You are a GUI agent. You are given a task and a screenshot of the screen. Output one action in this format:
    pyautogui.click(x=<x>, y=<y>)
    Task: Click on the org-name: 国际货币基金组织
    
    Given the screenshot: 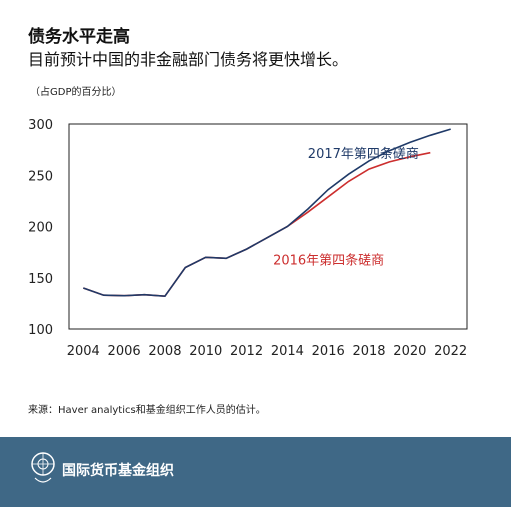 What is the action you would take?
    pyautogui.click(x=118, y=471)
    